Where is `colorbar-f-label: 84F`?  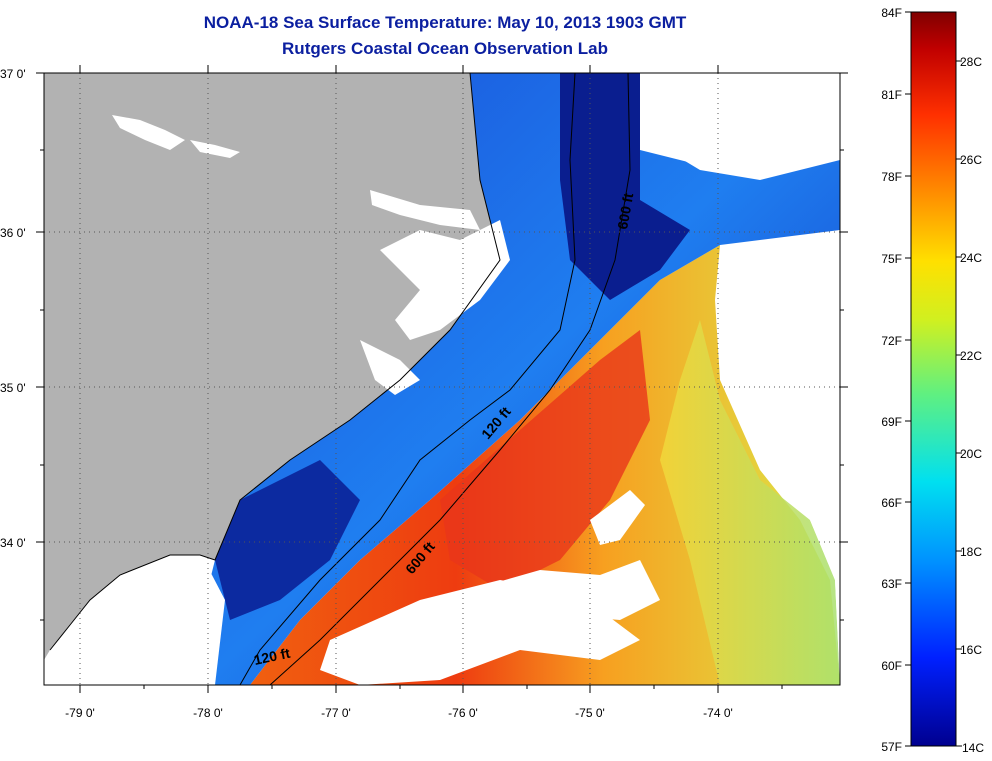
colorbar-f-label: 84F is located at coordinates (891, 13).